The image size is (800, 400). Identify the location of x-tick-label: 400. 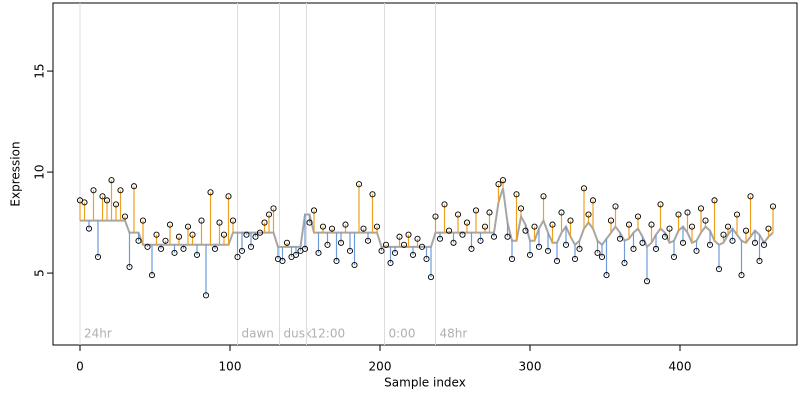
(680, 367).